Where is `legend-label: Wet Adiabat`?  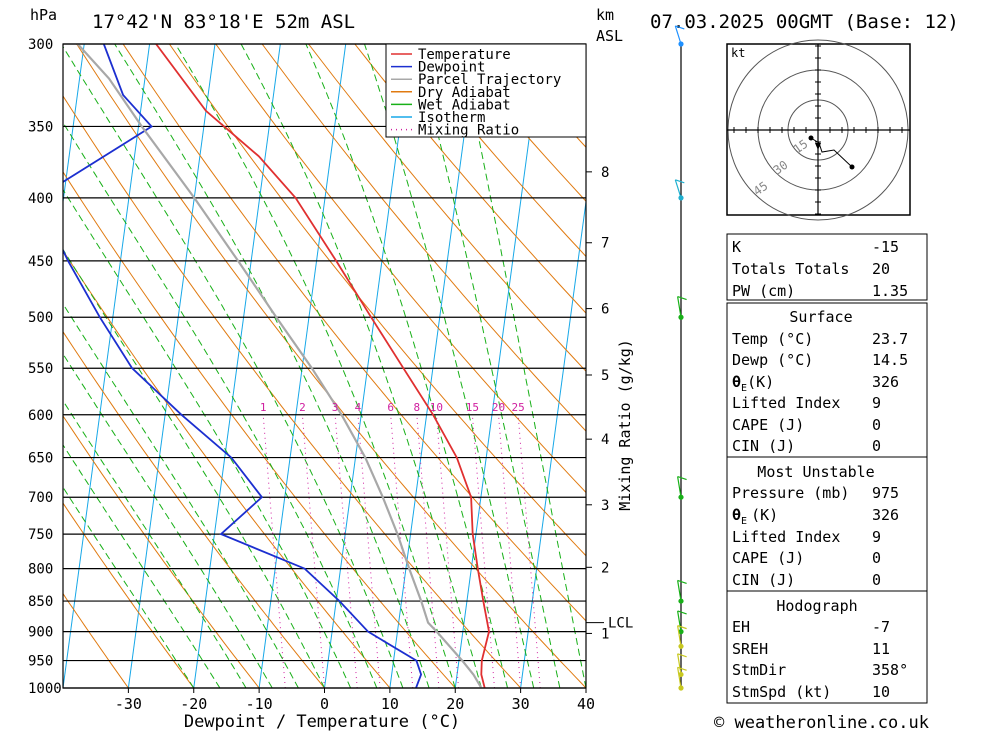 legend-label: Wet Adiabat is located at coordinates (464, 105).